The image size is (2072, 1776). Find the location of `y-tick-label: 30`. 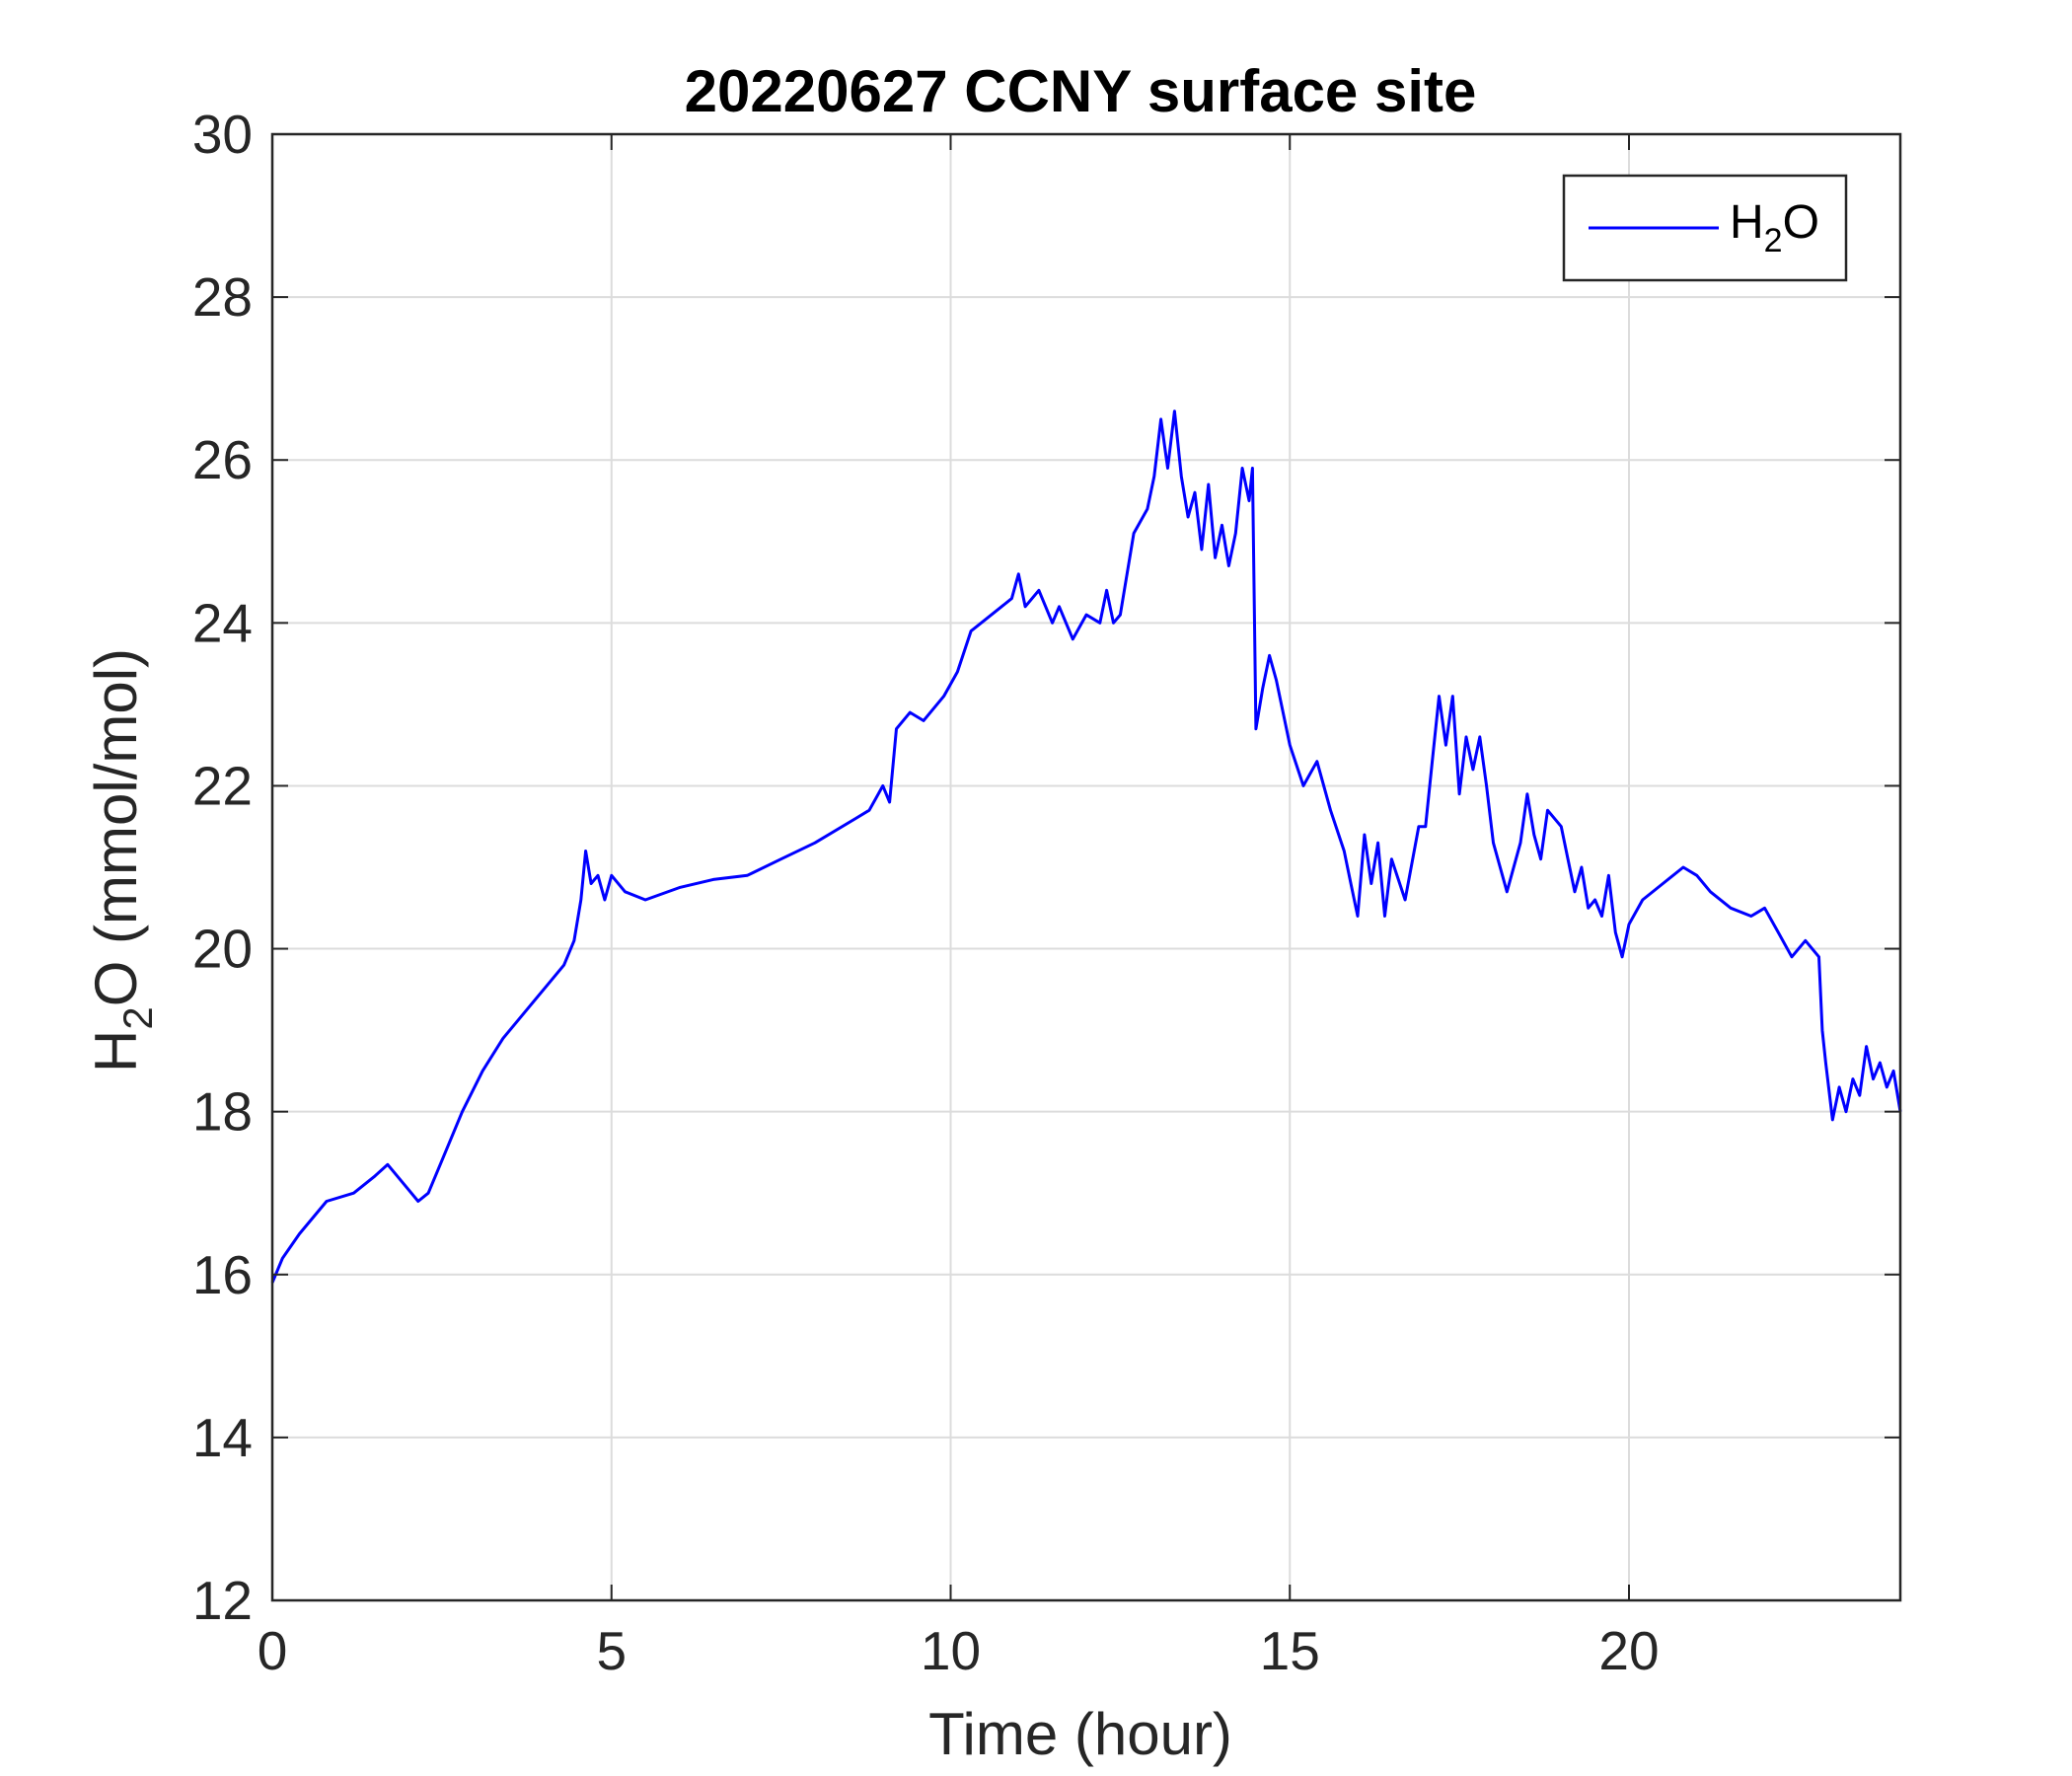

y-tick-label: 30 is located at coordinates (223, 135).